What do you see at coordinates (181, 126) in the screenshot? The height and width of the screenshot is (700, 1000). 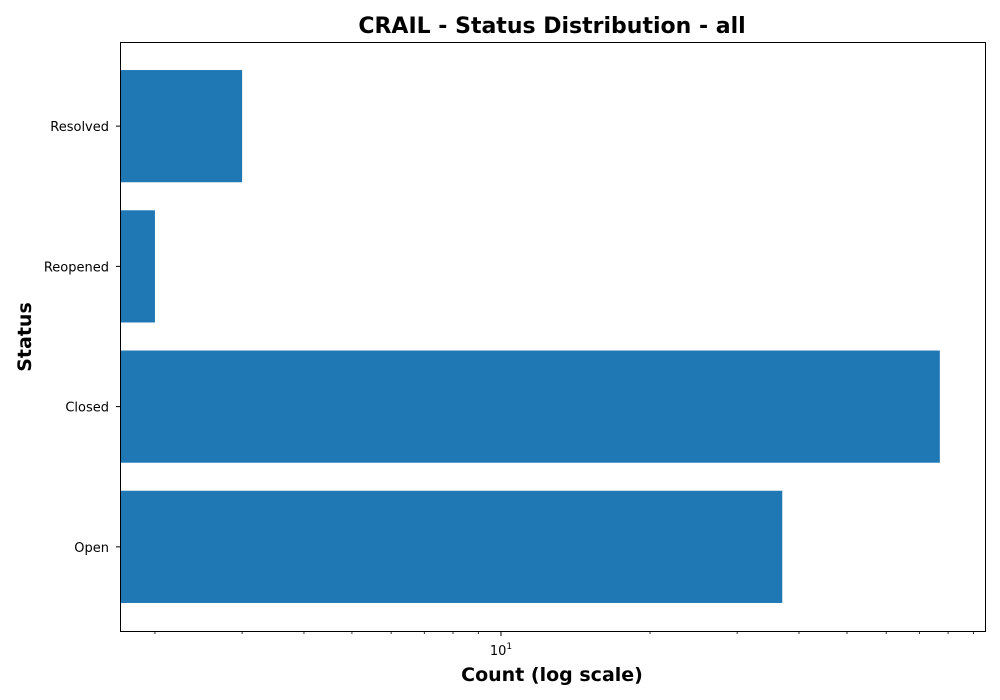 I see `bar-resolved` at bounding box center [181, 126].